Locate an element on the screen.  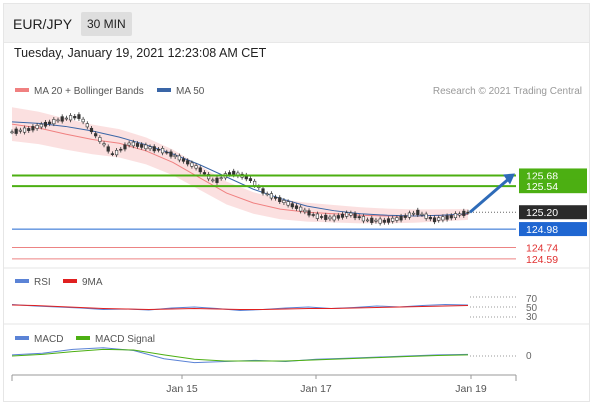
macd-signal-line is located at coordinates (240, 355).